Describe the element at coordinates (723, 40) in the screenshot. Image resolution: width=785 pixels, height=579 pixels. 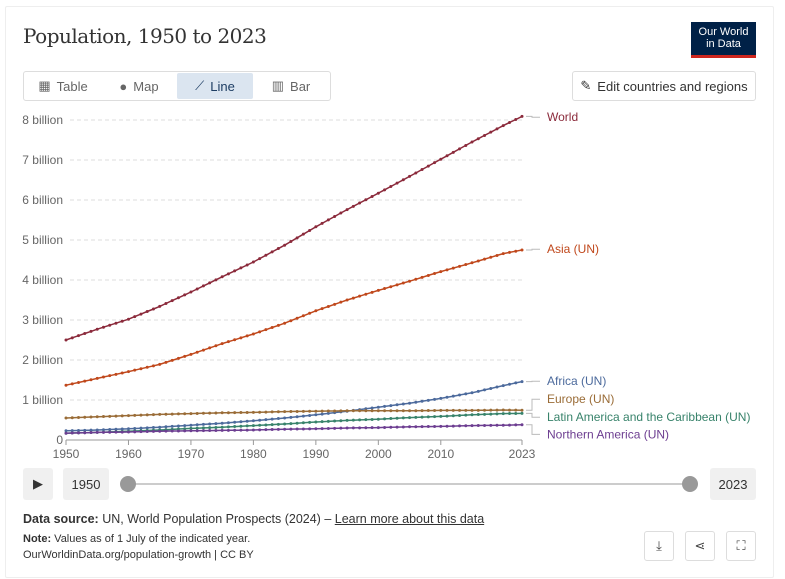
I see `owid-logo: Our World in Data` at that location.